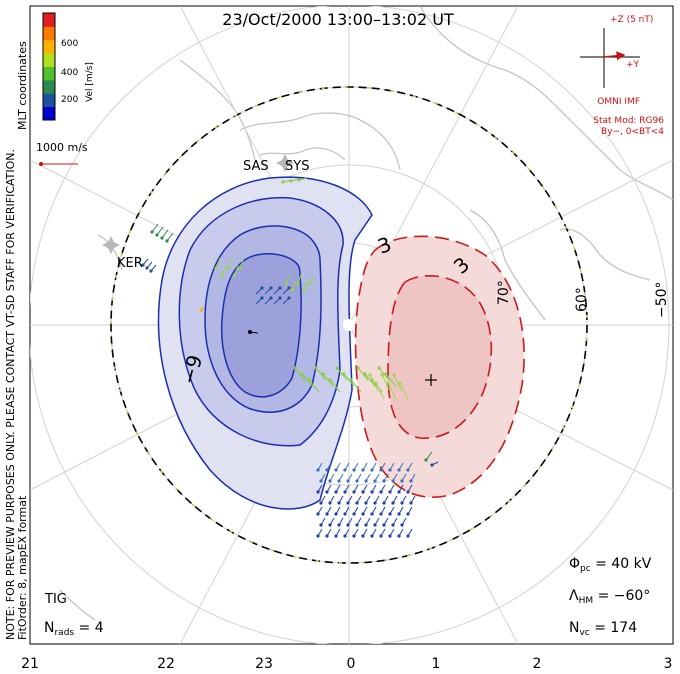  What do you see at coordinates (166, 664) in the screenshot?
I see `mlt-label-22: 22` at bounding box center [166, 664].